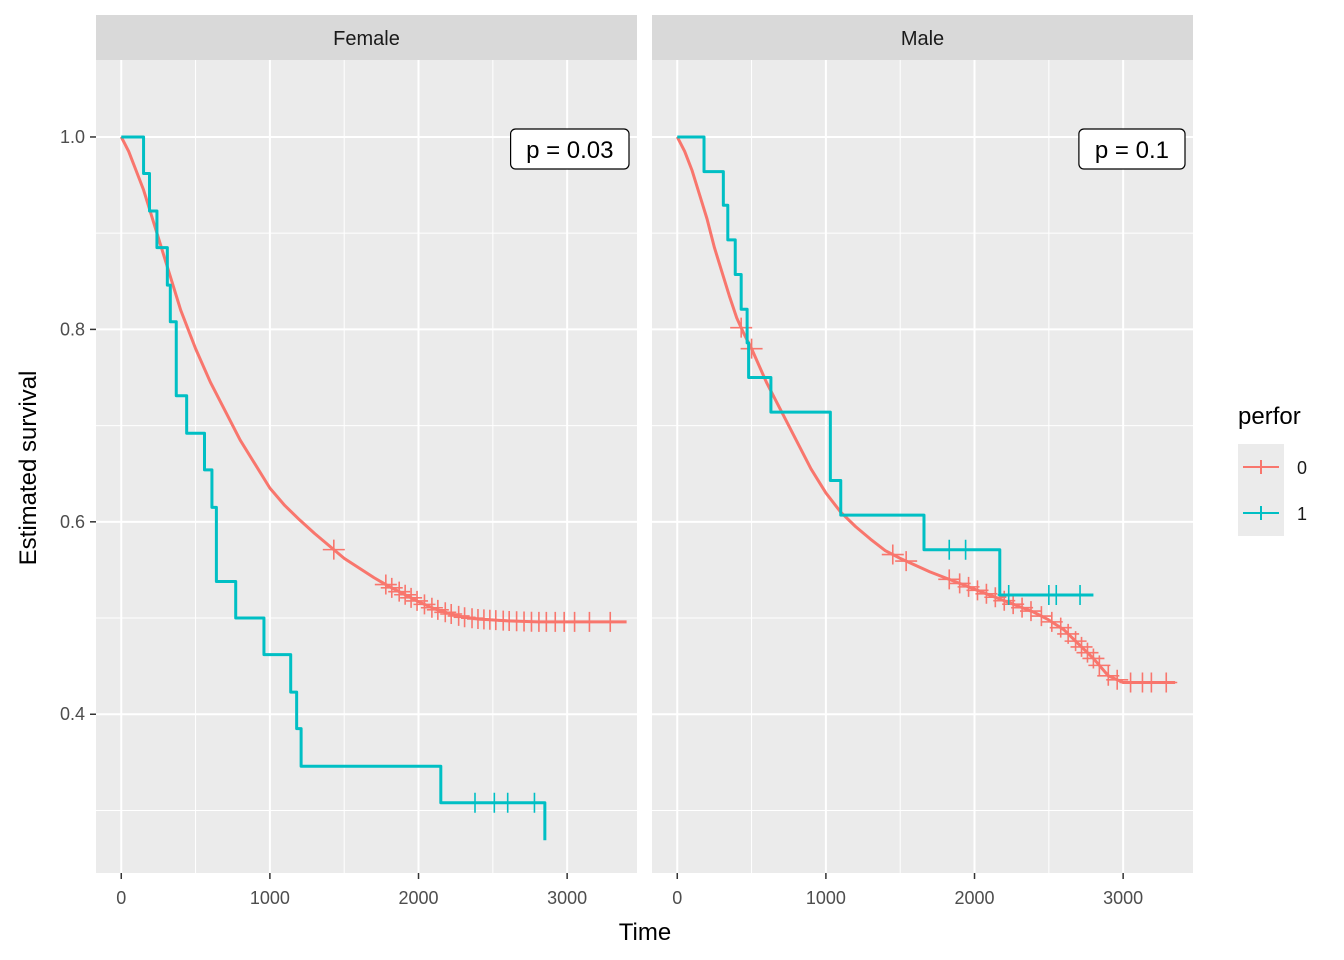  Describe the element at coordinates (1272, 469) in the screenshot. I see `legend: perfor 0 1` at that location.